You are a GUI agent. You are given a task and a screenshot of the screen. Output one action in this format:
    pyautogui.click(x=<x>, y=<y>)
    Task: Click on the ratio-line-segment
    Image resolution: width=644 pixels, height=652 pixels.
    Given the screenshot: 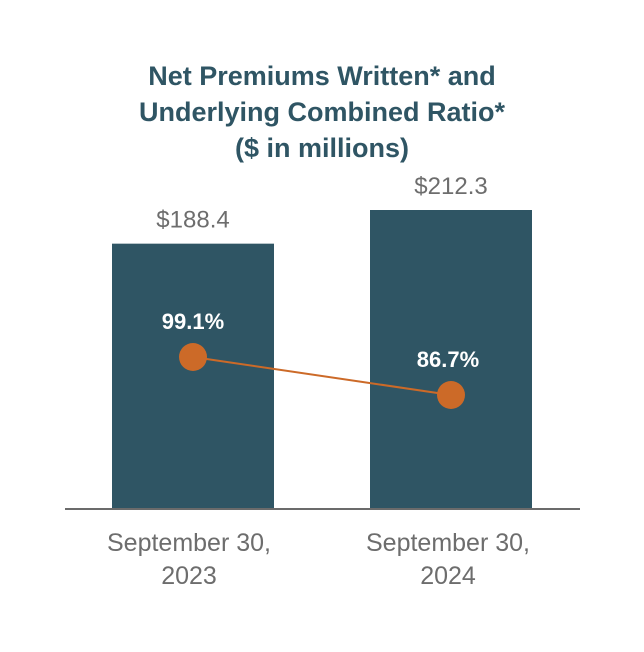 What is the action you would take?
    pyautogui.click(x=322, y=376)
    